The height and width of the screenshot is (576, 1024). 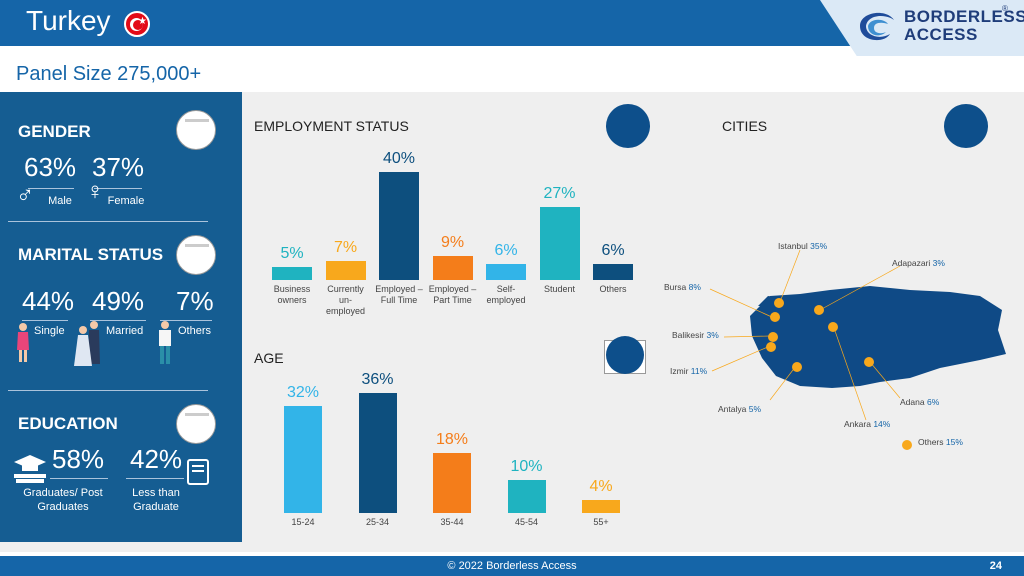 What do you see at coordinates (920, 402) in the screenshot?
I see `city-label-adana: Adana 6%` at bounding box center [920, 402].